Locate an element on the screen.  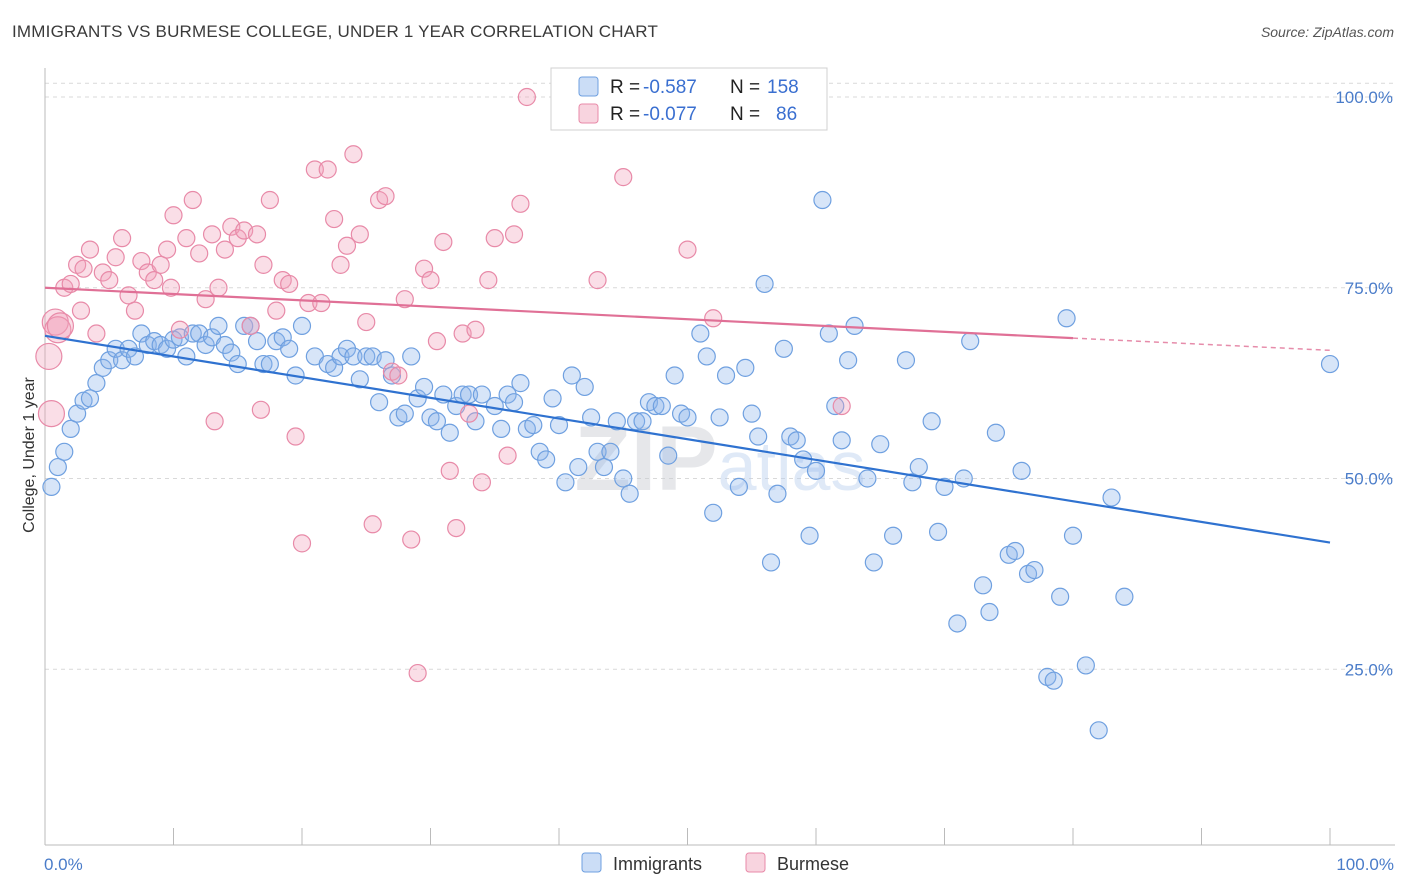
legend-r-burmese: -0.077 is located at coordinates (670, 114).